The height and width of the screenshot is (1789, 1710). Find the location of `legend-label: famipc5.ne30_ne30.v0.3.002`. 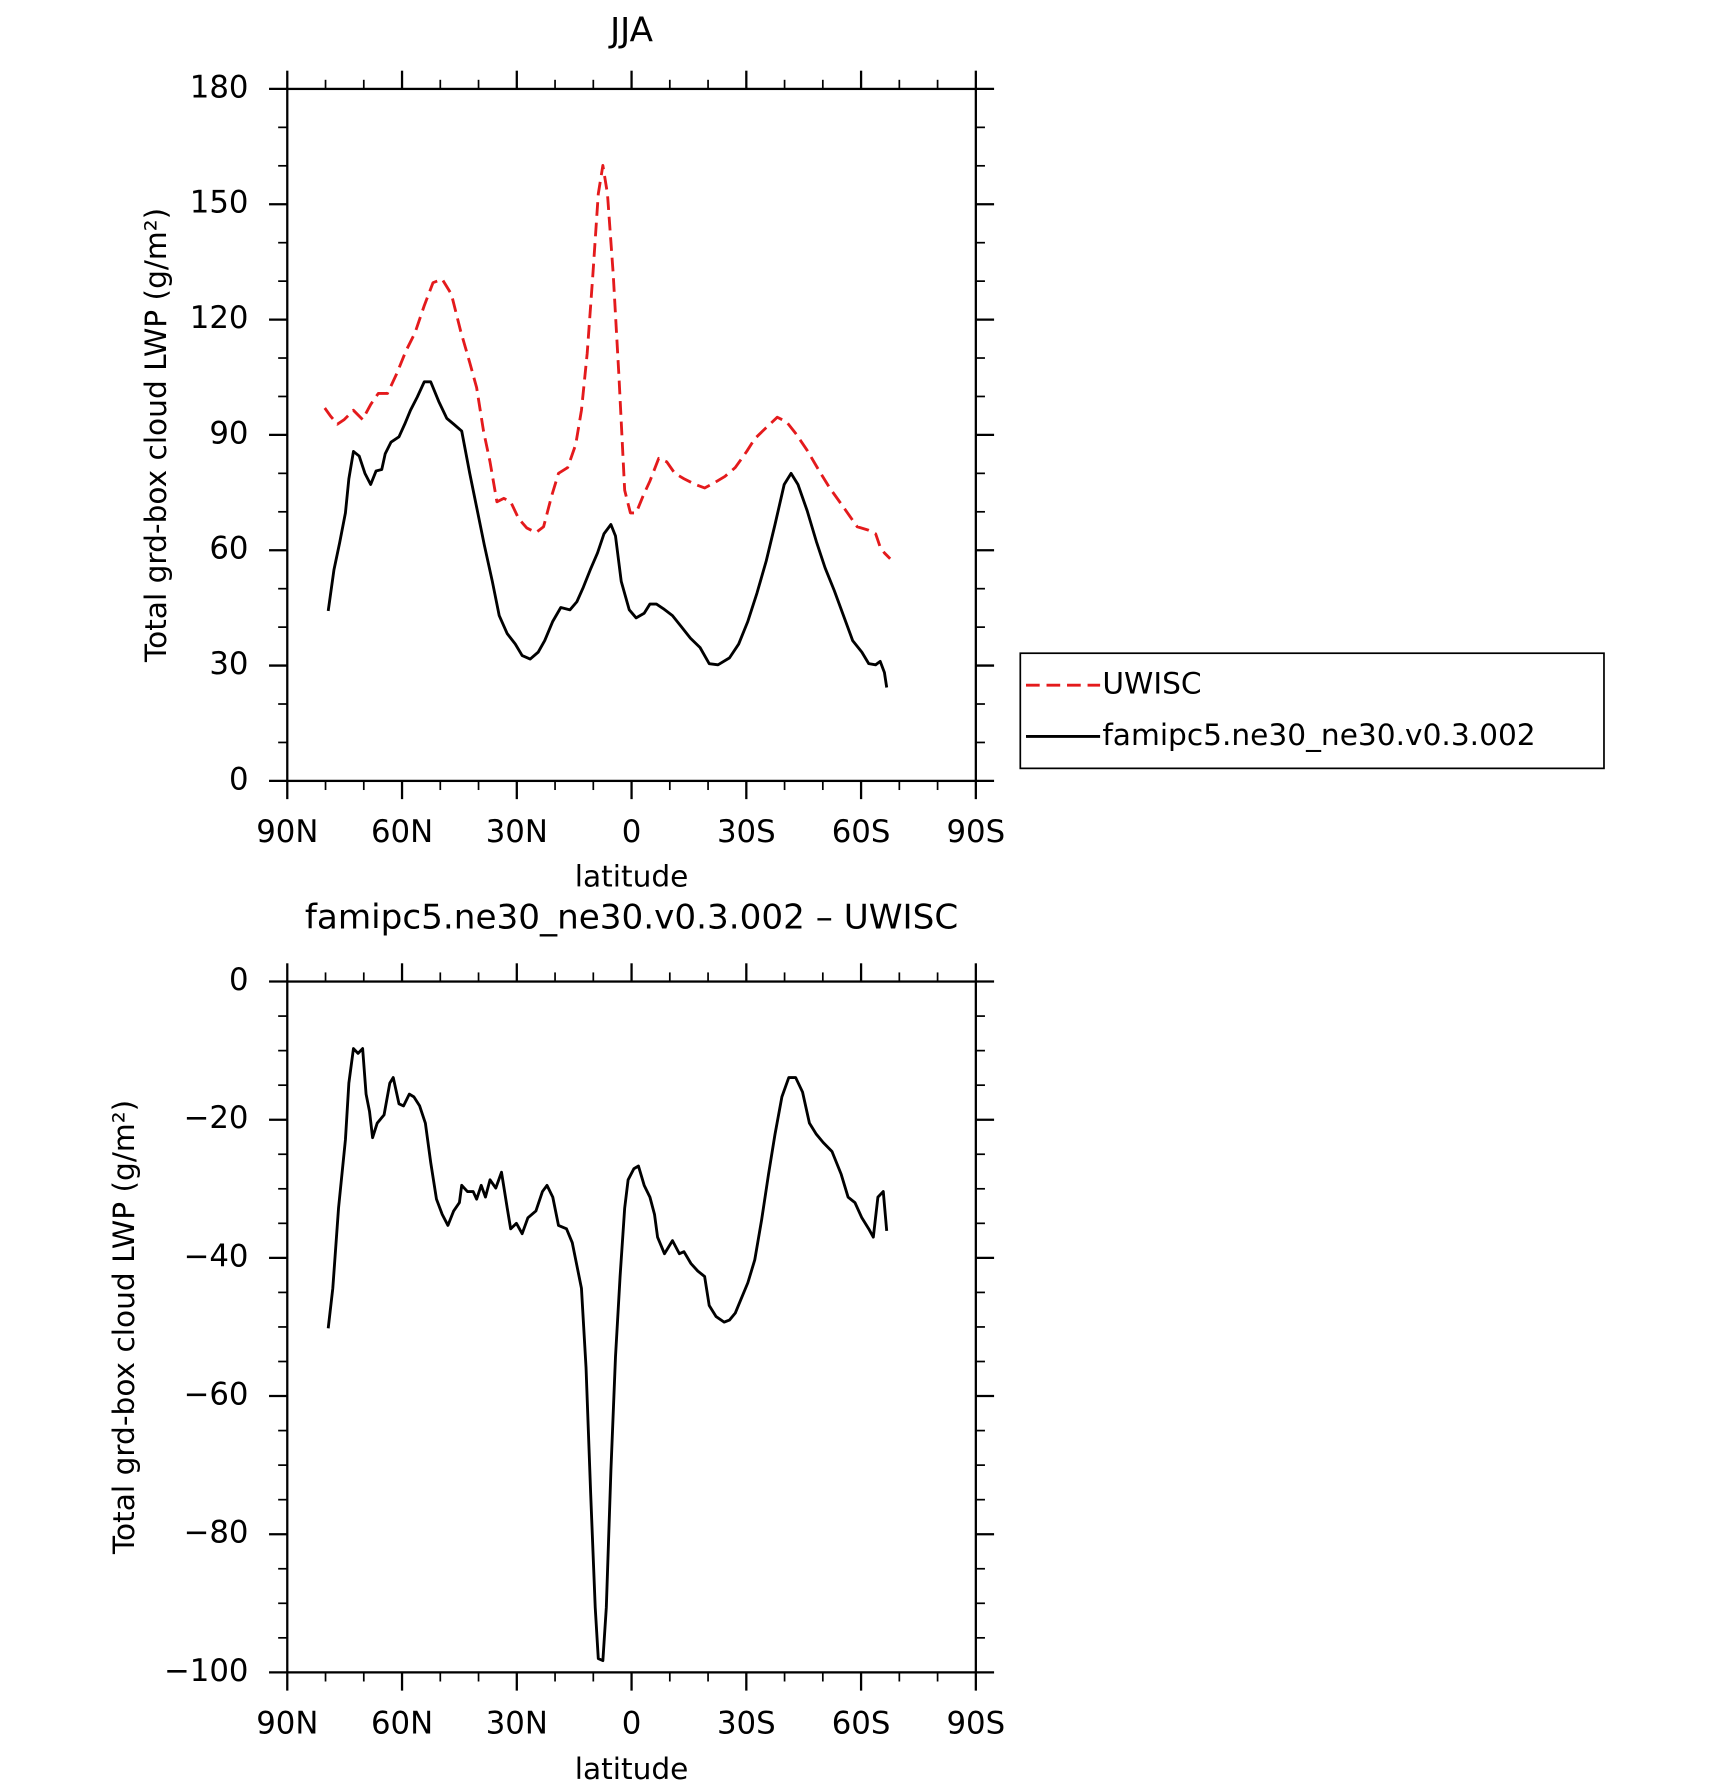

legend-label: famipc5.ne30_ne30.v0.3.002 is located at coordinates (1318, 734).